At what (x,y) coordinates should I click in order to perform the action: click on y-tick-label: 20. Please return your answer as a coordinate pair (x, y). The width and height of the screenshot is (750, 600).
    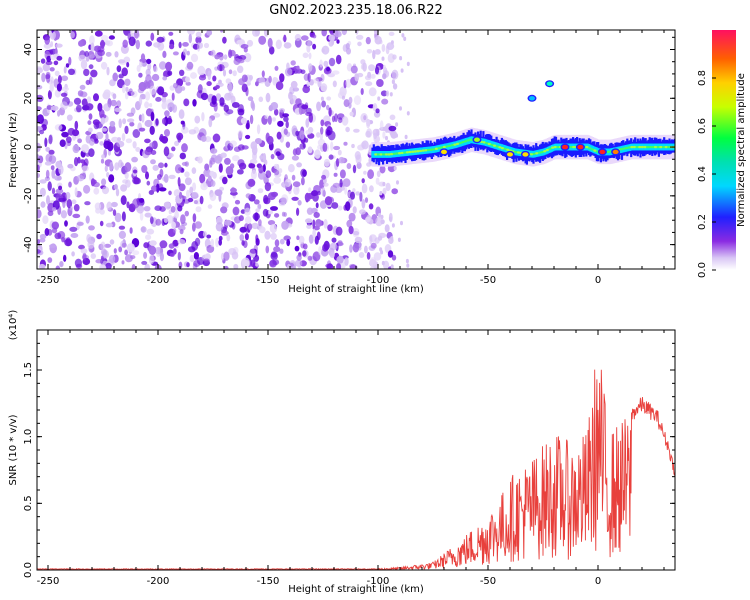
    Looking at the image, I should click on (28, 98).